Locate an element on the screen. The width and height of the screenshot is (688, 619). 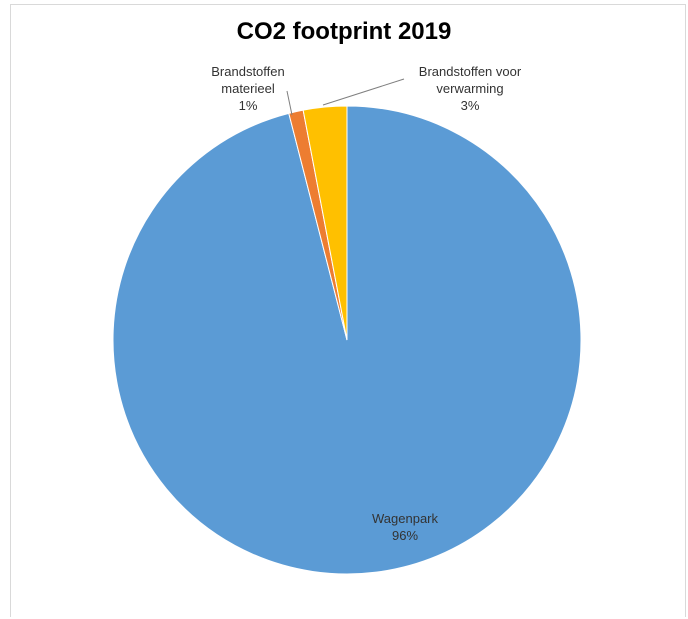
leader-line-brandstoffen-materieel is located at coordinates (289, 103).